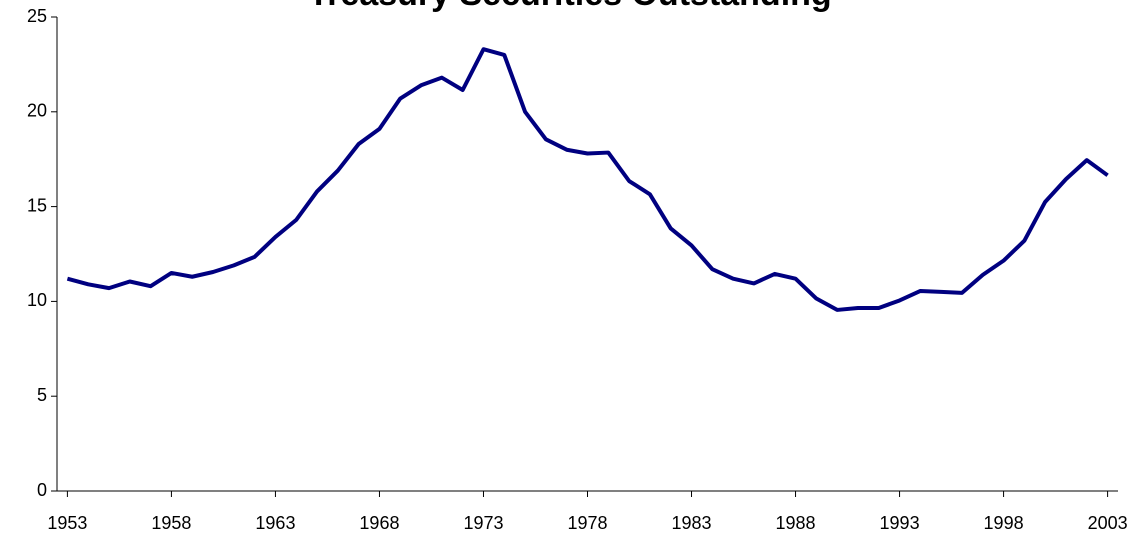  What do you see at coordinates (67, 523) in the screenshot?
I see `x-tick-label: 1953` at bounding box center [67, 523].